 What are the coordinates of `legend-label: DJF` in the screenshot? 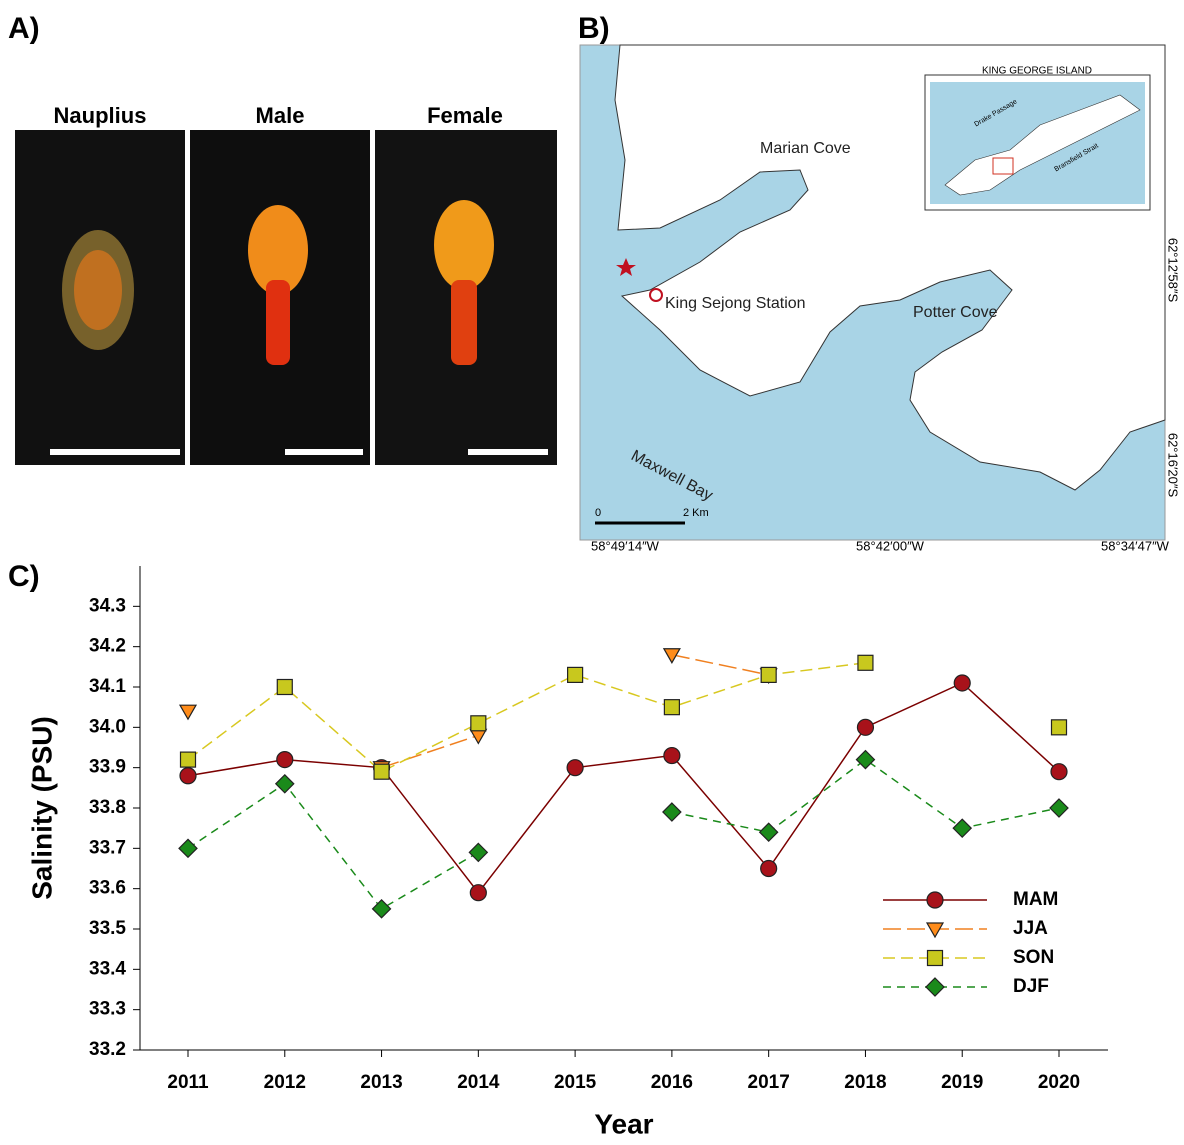 It's located at (1031, 986).